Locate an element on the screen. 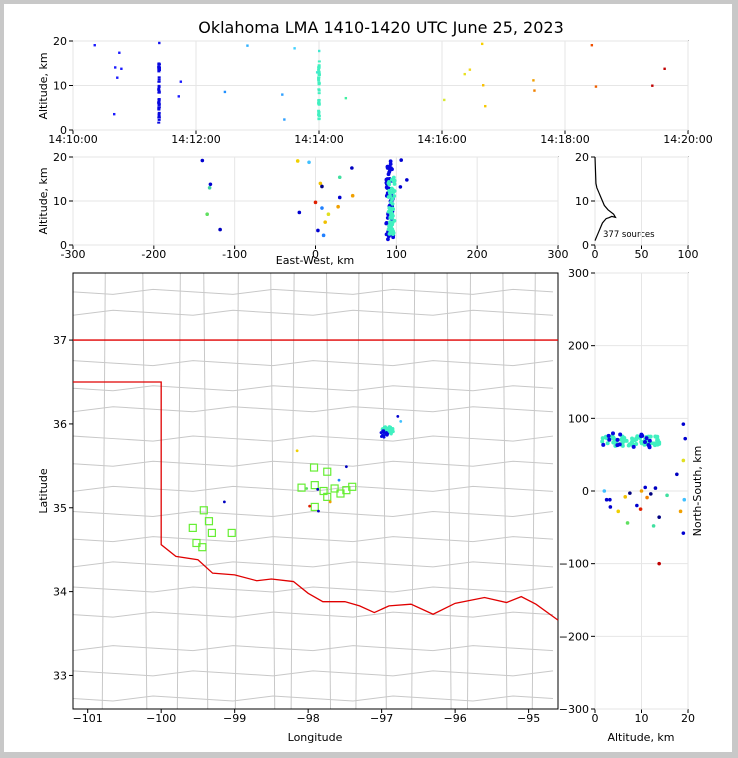 This screenshot has height=758, width=738. ew-tick-label: 200 is located at coordinates (477, 254).